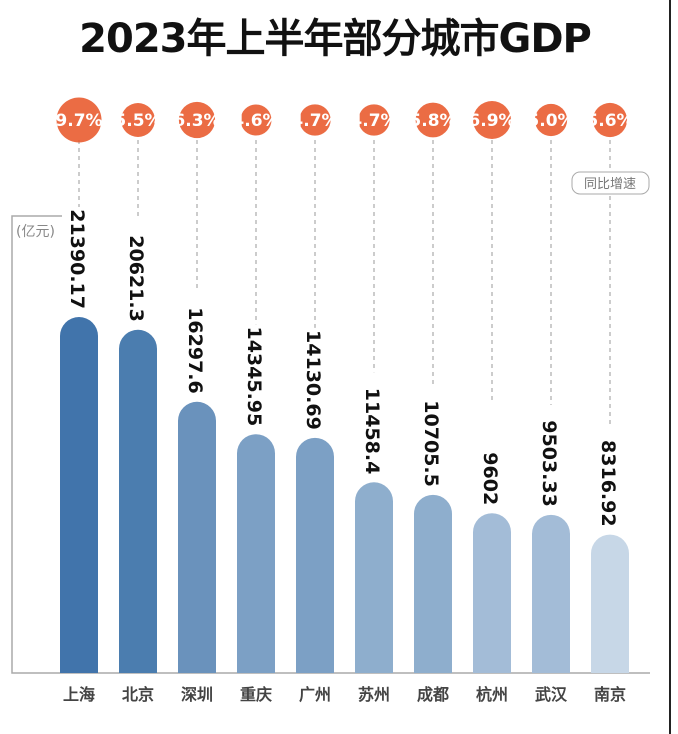 The height and width of the screenshot is (734, 678). I want to click on x-tick-label: 成都, so click(433, 694).